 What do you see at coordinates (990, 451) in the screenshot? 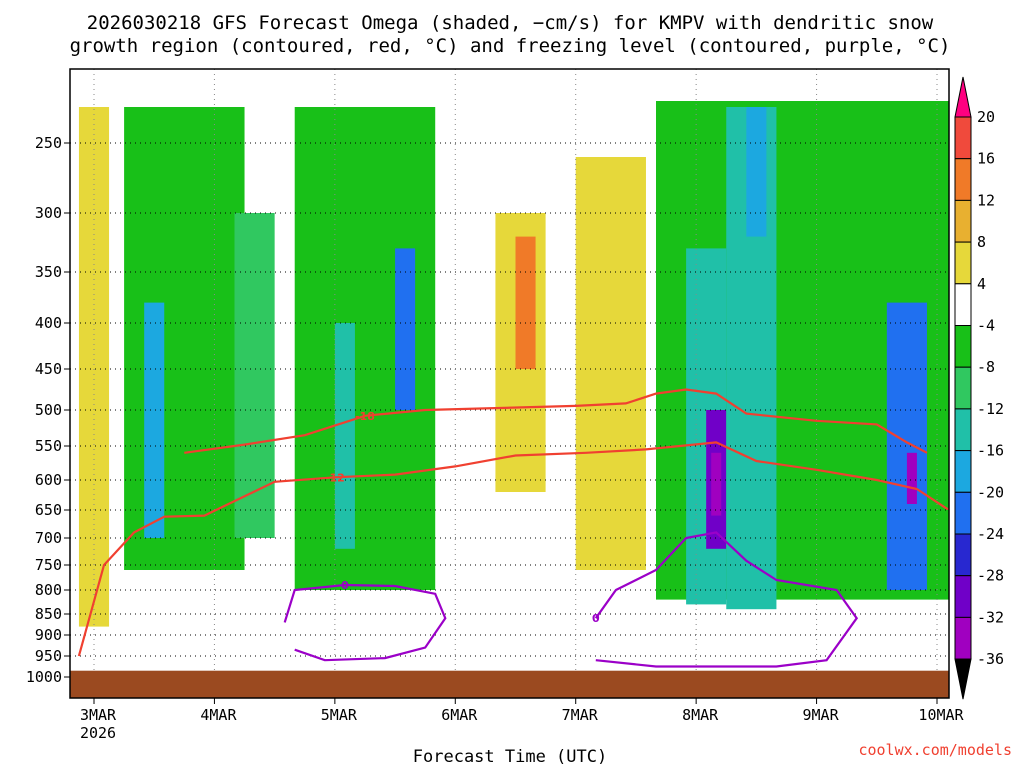
I see `colorbar-label: -16` at bounding box center [990, 451].